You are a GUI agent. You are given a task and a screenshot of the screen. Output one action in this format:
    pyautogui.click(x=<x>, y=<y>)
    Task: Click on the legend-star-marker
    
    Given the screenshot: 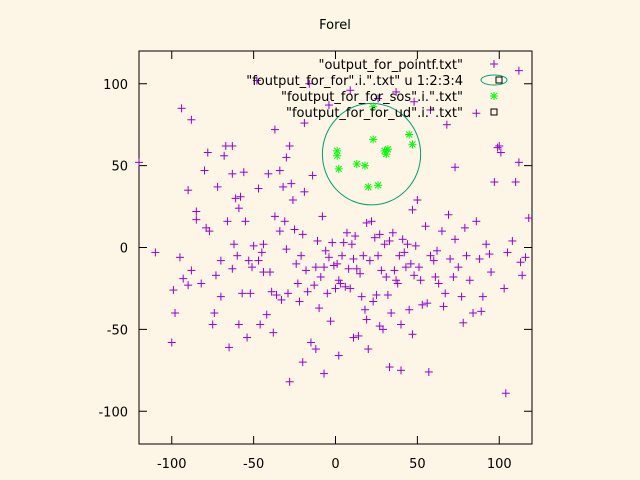 What is the action you would take?
    pyautogui.click(x=494, y=96)
    